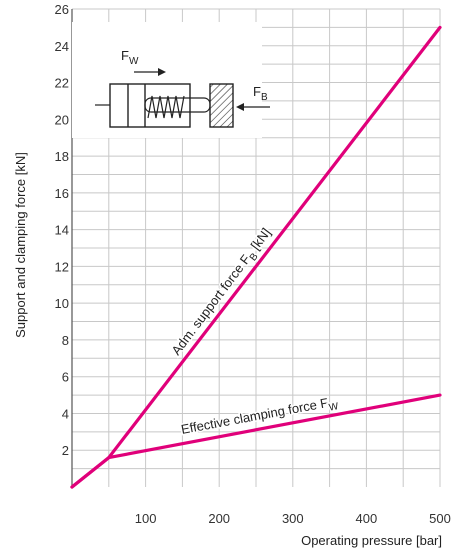 This screenshot has height=553, width=452. Describe the element at coordinates (146, 518) in the screenshot. I see `x-tick-label: 100` at that location.